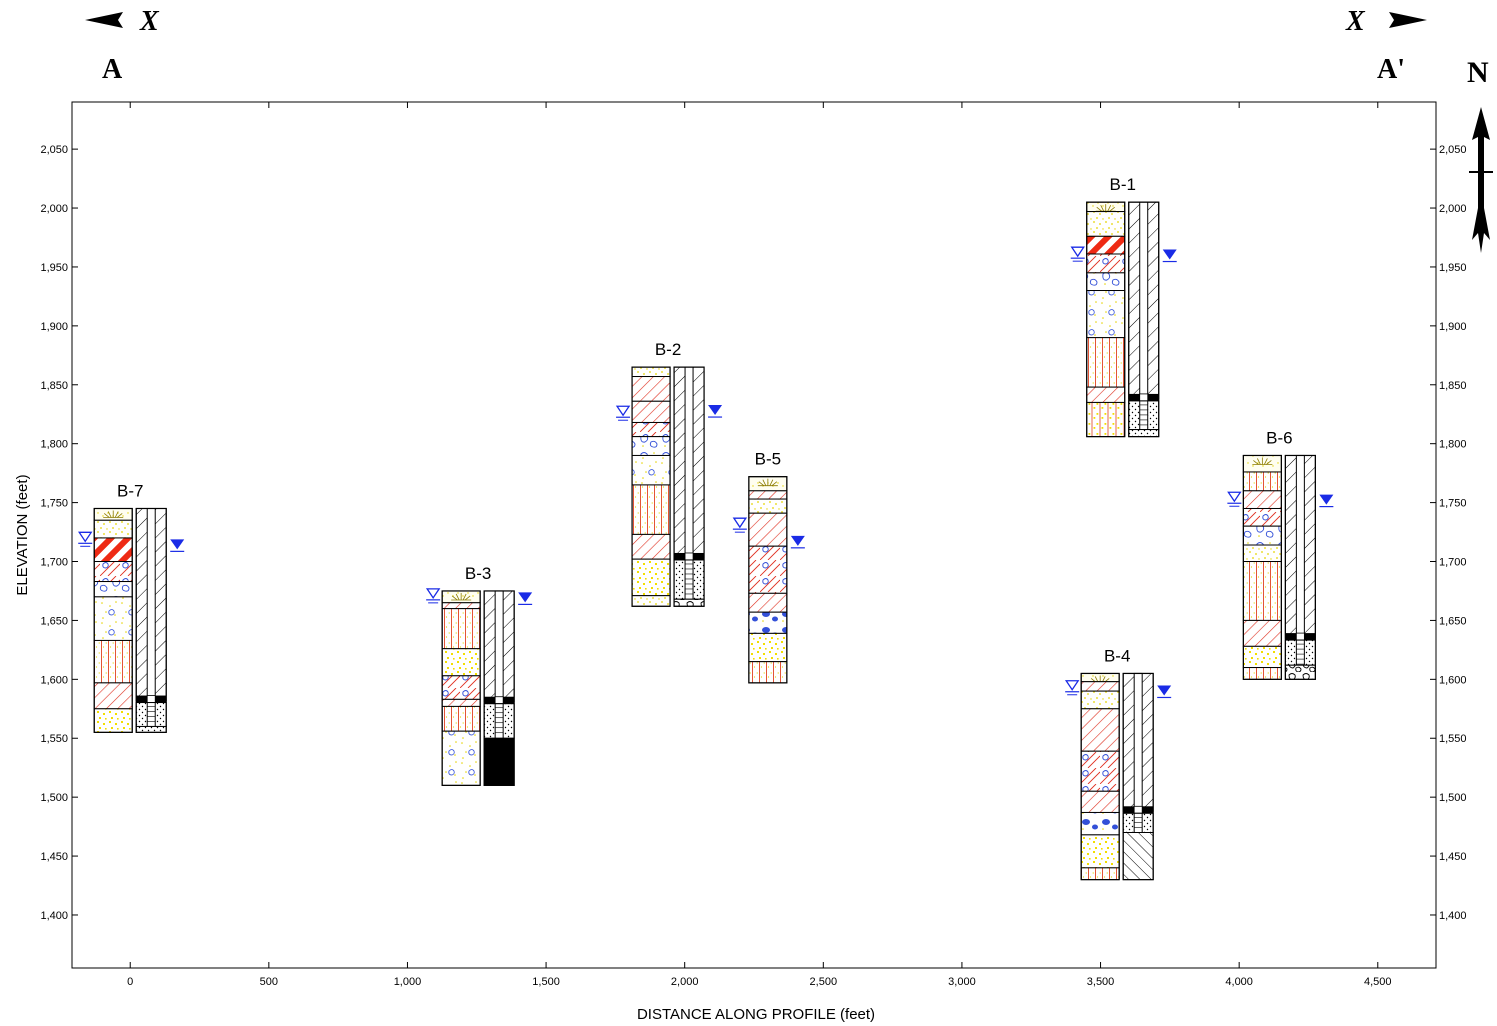 The height and width of the screenshot is (1026, 1497). Describe the element at coordinates (131, 607) in the screenshot. I see `boring-b-7: B-7` at that location.